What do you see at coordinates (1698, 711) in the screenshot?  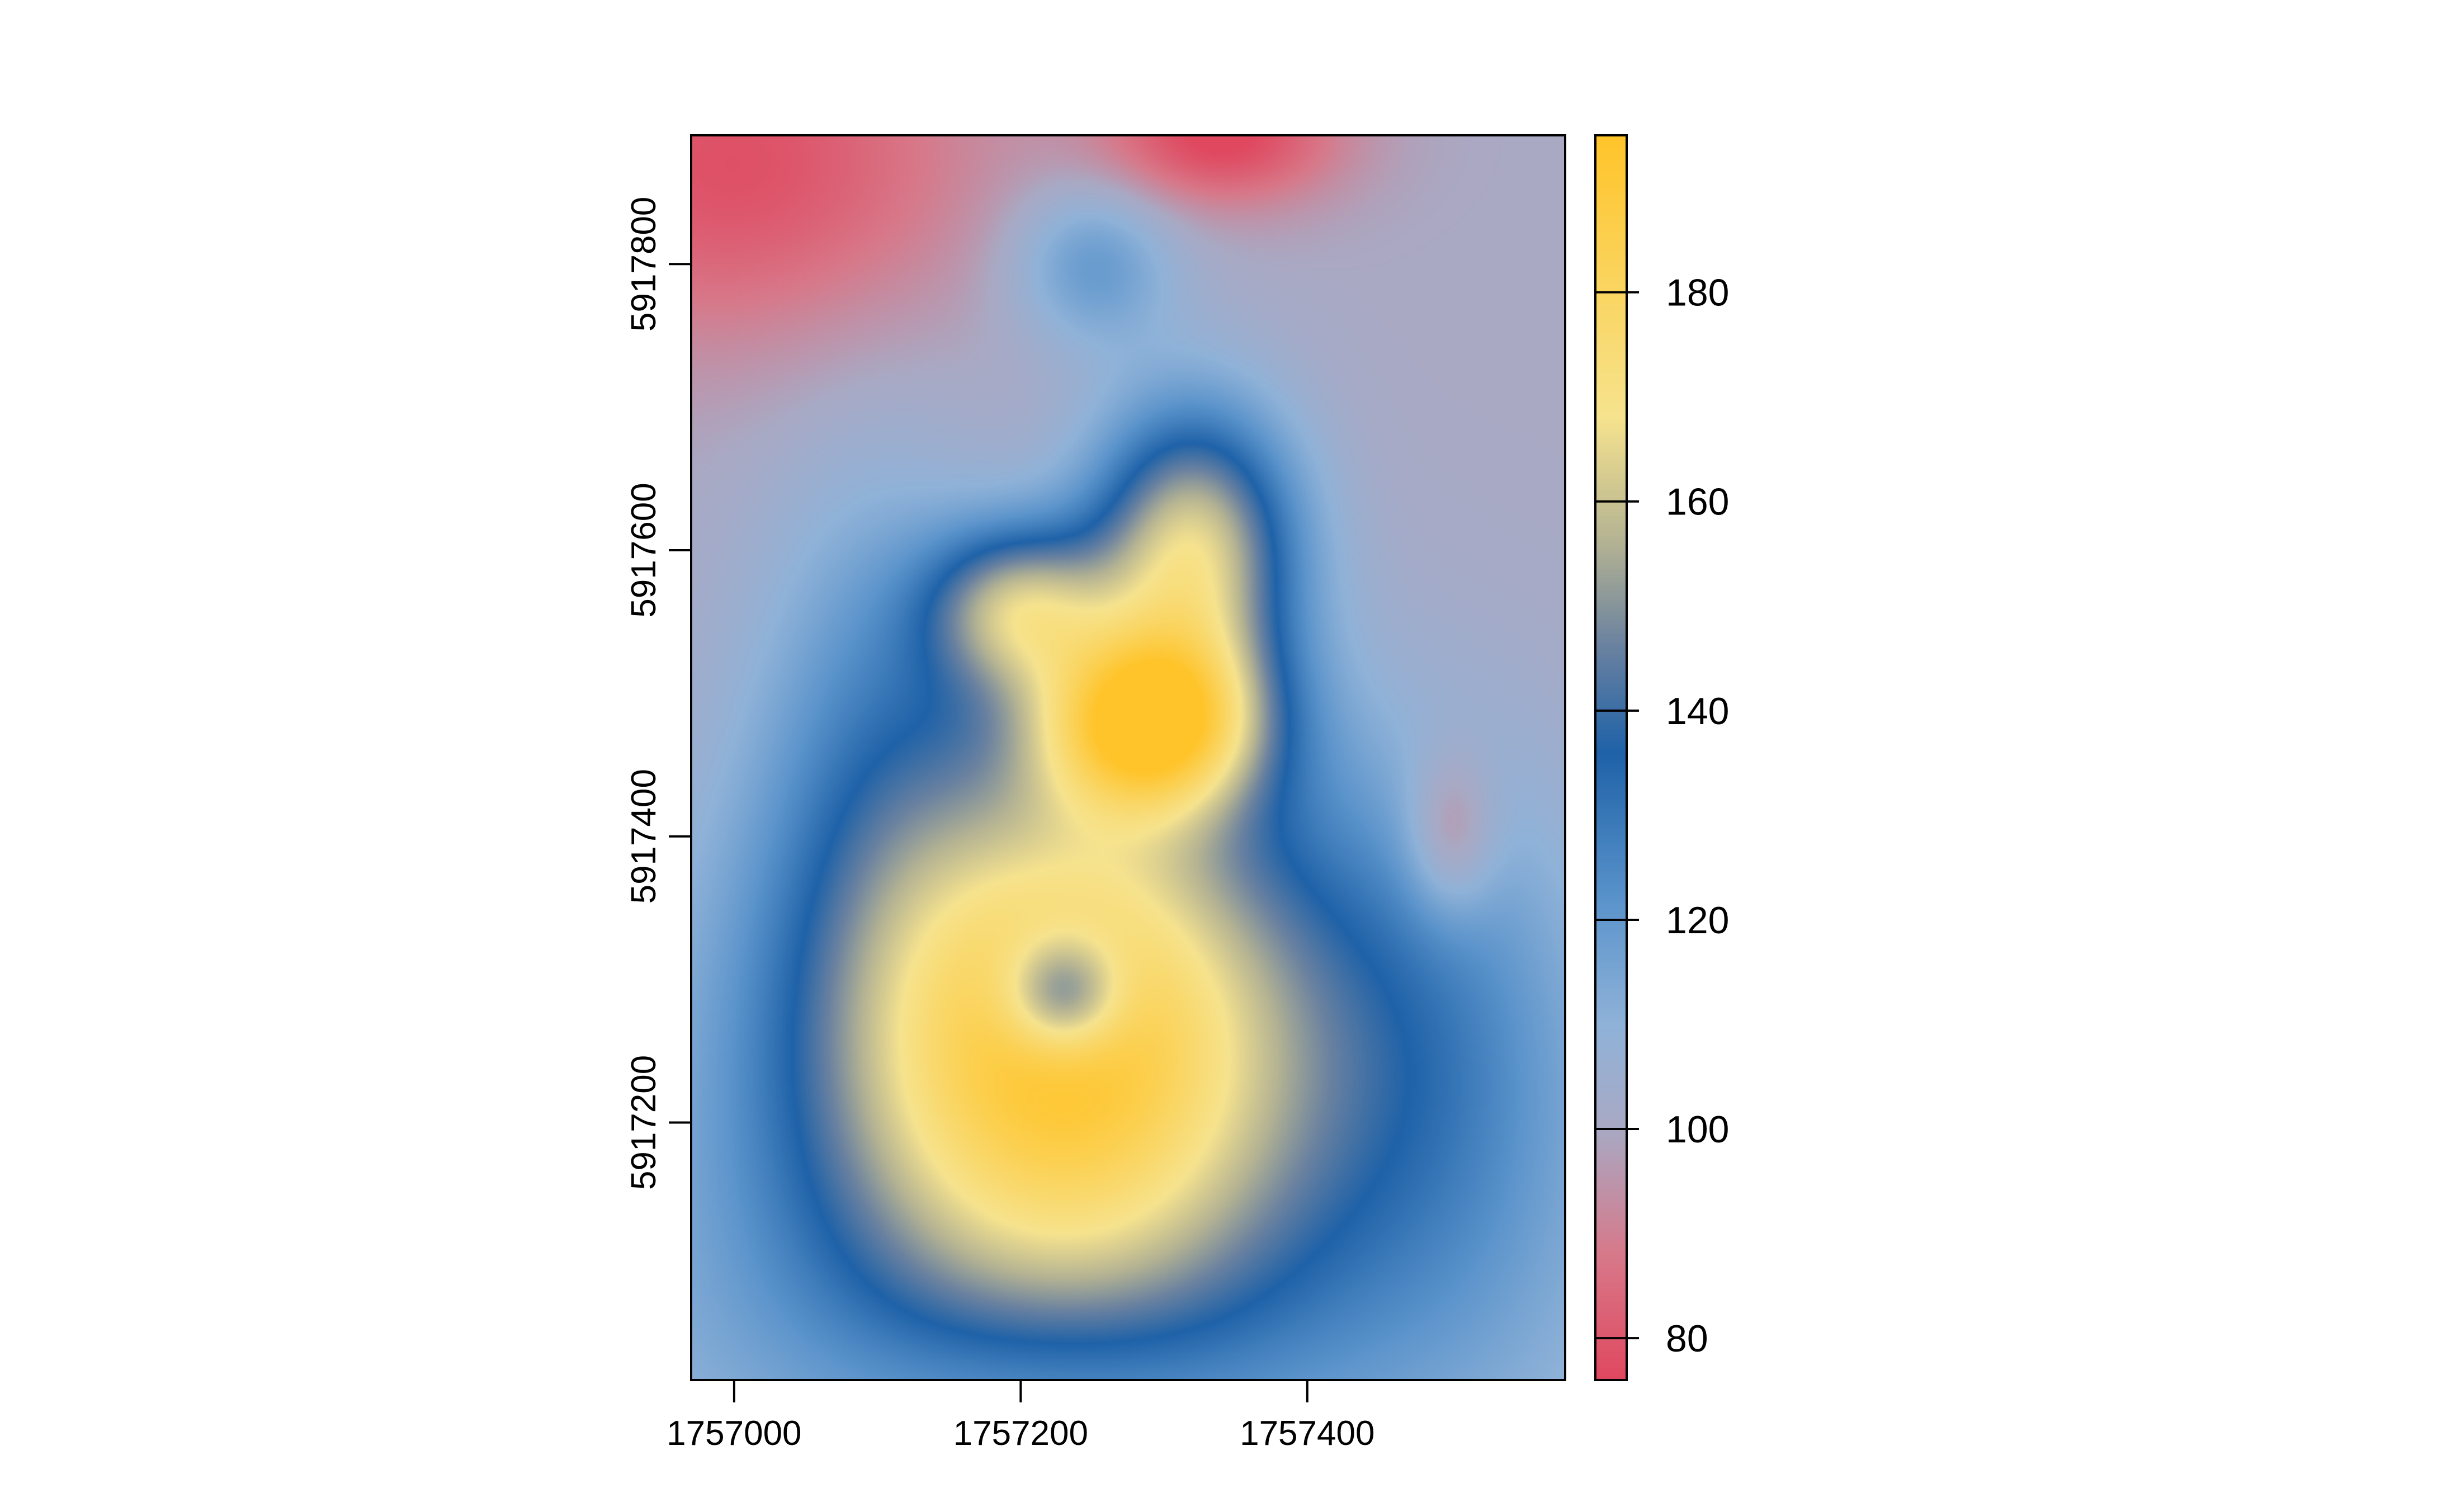 I see `colorbar-tick-label: 140` at bounding box center [1698, 711].